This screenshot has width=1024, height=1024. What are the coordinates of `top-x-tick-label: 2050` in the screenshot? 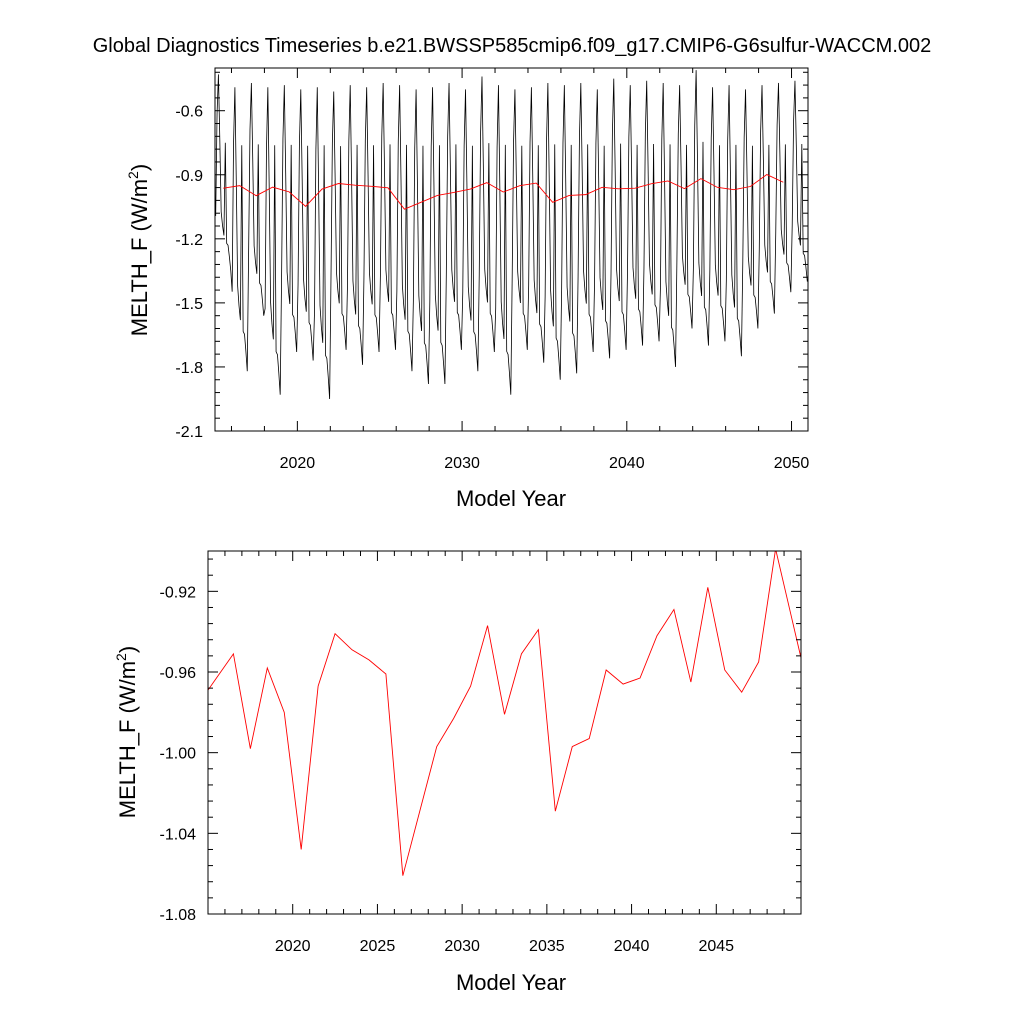 It's located at (792, 463).